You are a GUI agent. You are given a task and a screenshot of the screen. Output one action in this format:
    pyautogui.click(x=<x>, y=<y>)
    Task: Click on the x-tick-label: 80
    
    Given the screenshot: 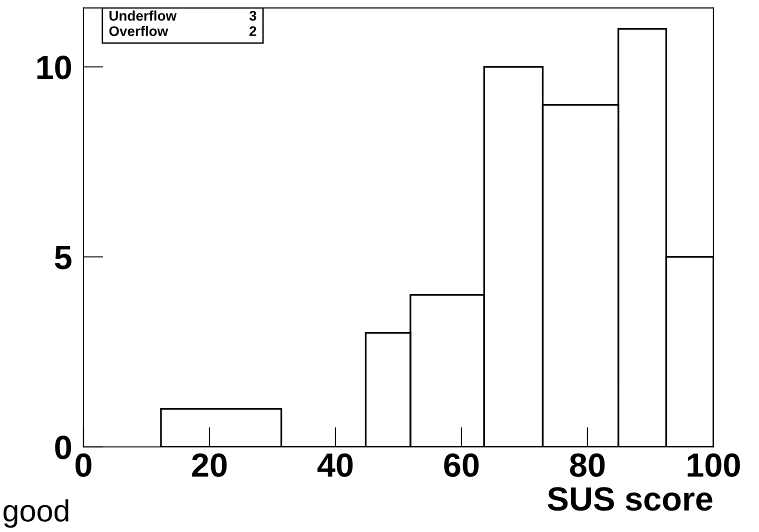 What is the action you would take?
    pyautogui.click(x=587, y=465)
    